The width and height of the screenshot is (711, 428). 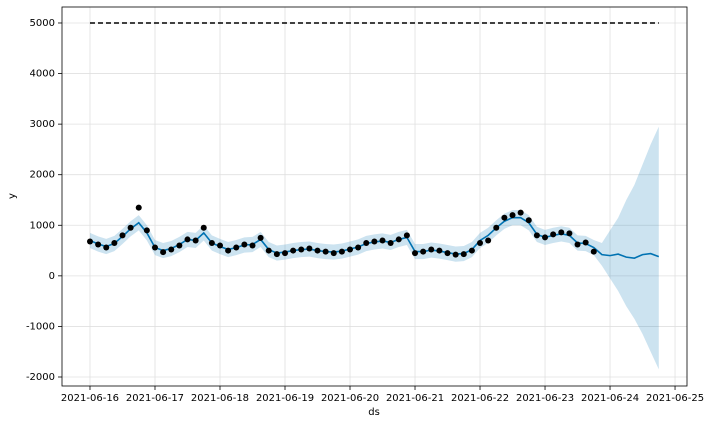 I want to click on x-tick-label: 2021-06-16, so click(x=90, y=398).